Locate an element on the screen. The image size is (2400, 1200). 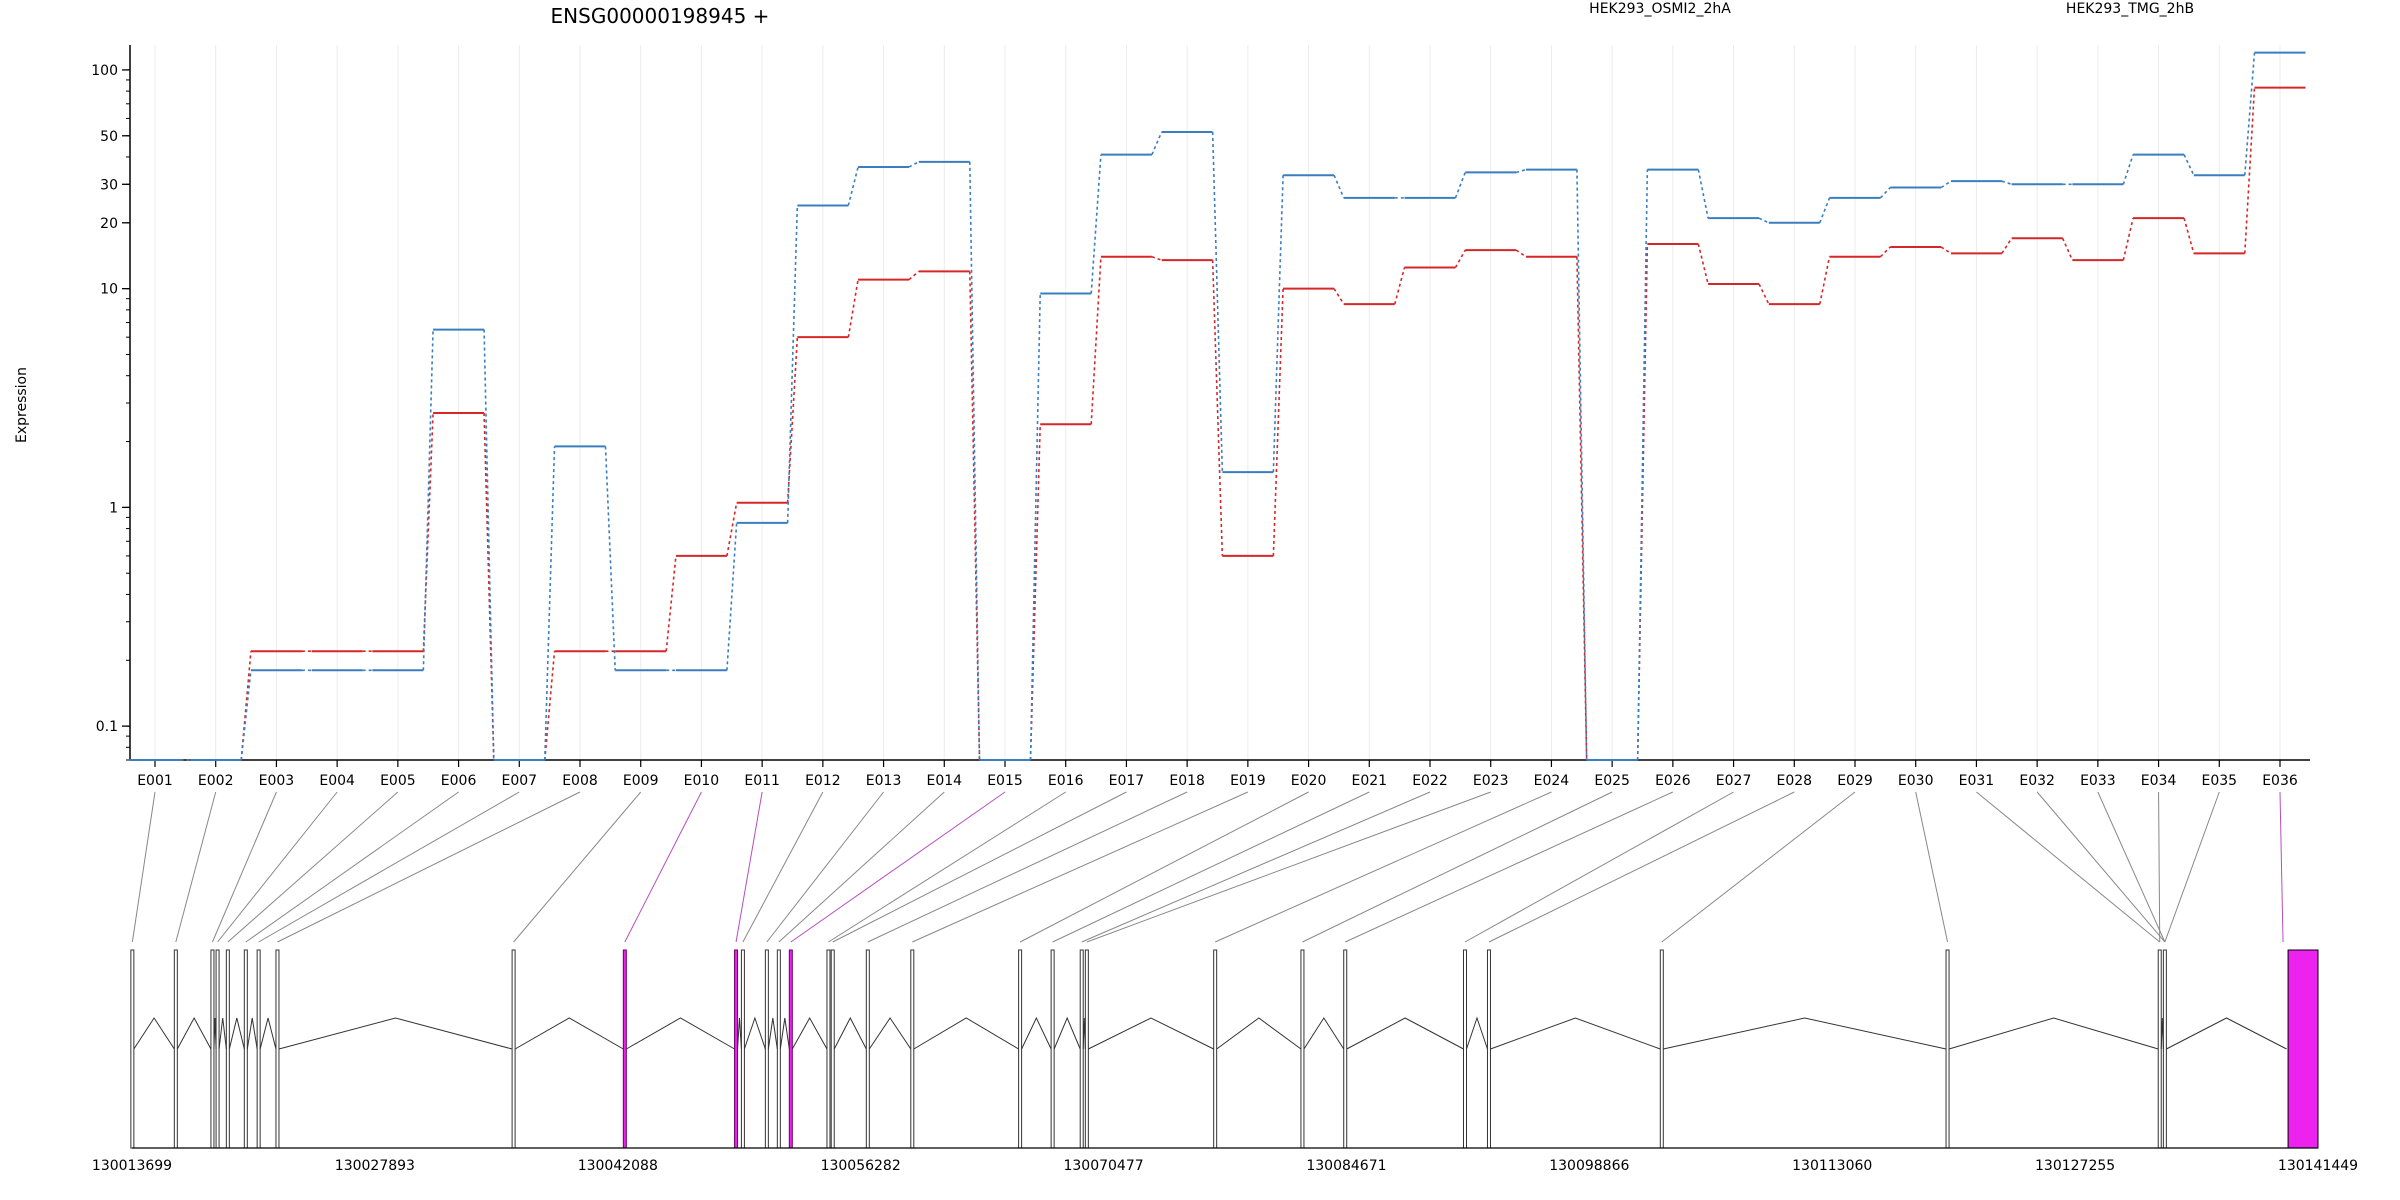
x-tick-label: E006 is located at coordinates (459, 781).